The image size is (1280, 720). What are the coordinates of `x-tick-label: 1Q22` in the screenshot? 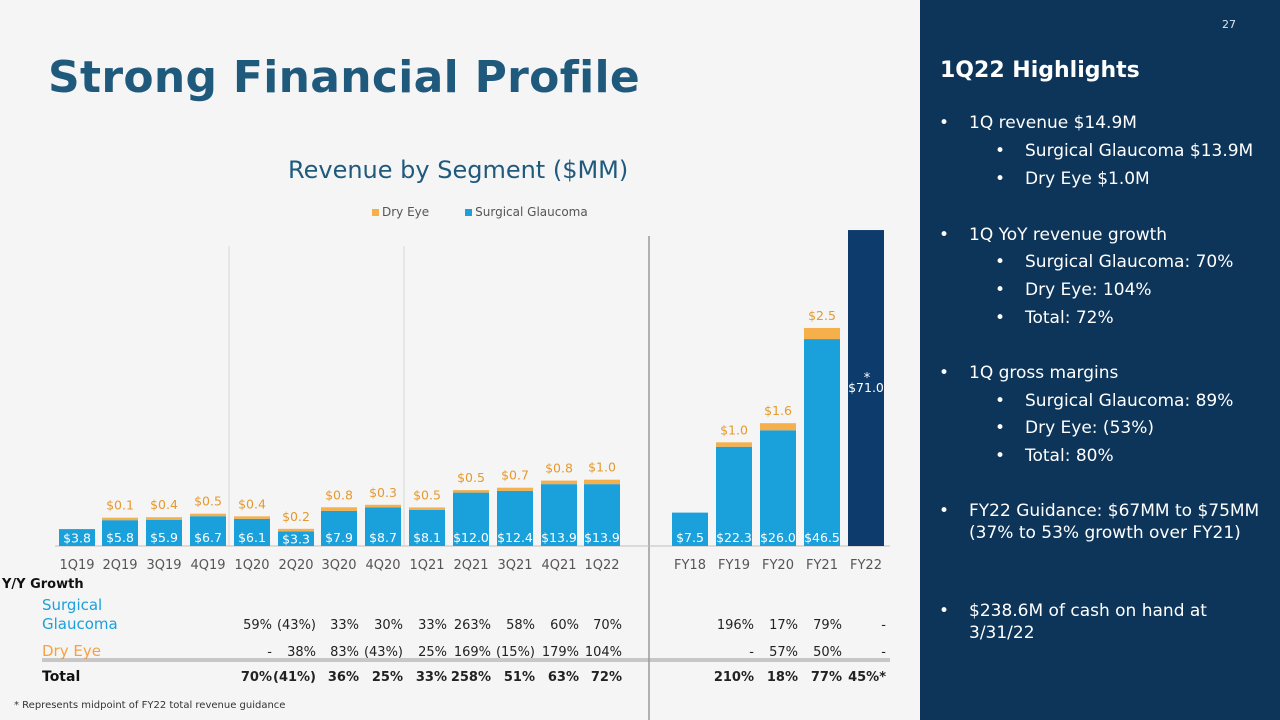 It's located at (601, 565).